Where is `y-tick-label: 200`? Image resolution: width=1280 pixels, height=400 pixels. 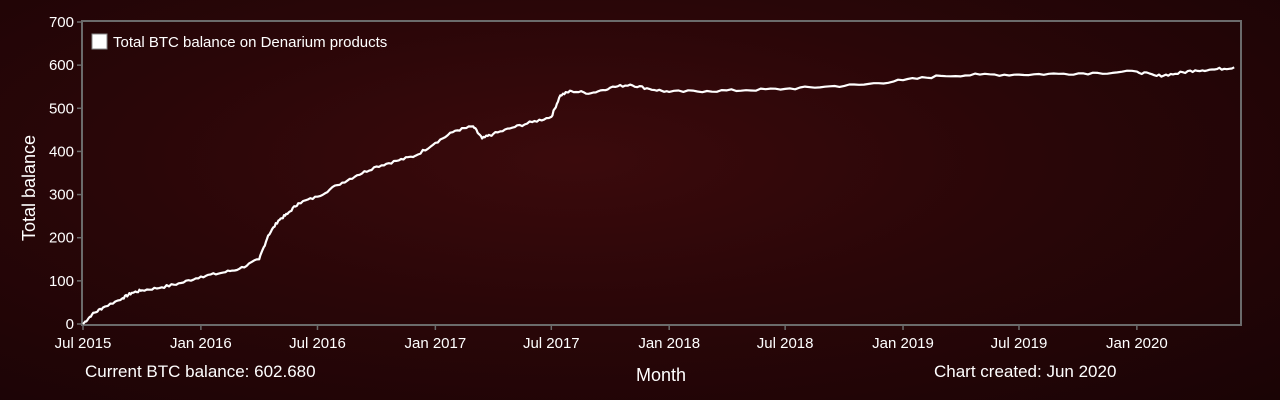 y-tick-label: 200 is located at coordinates (61, 238).